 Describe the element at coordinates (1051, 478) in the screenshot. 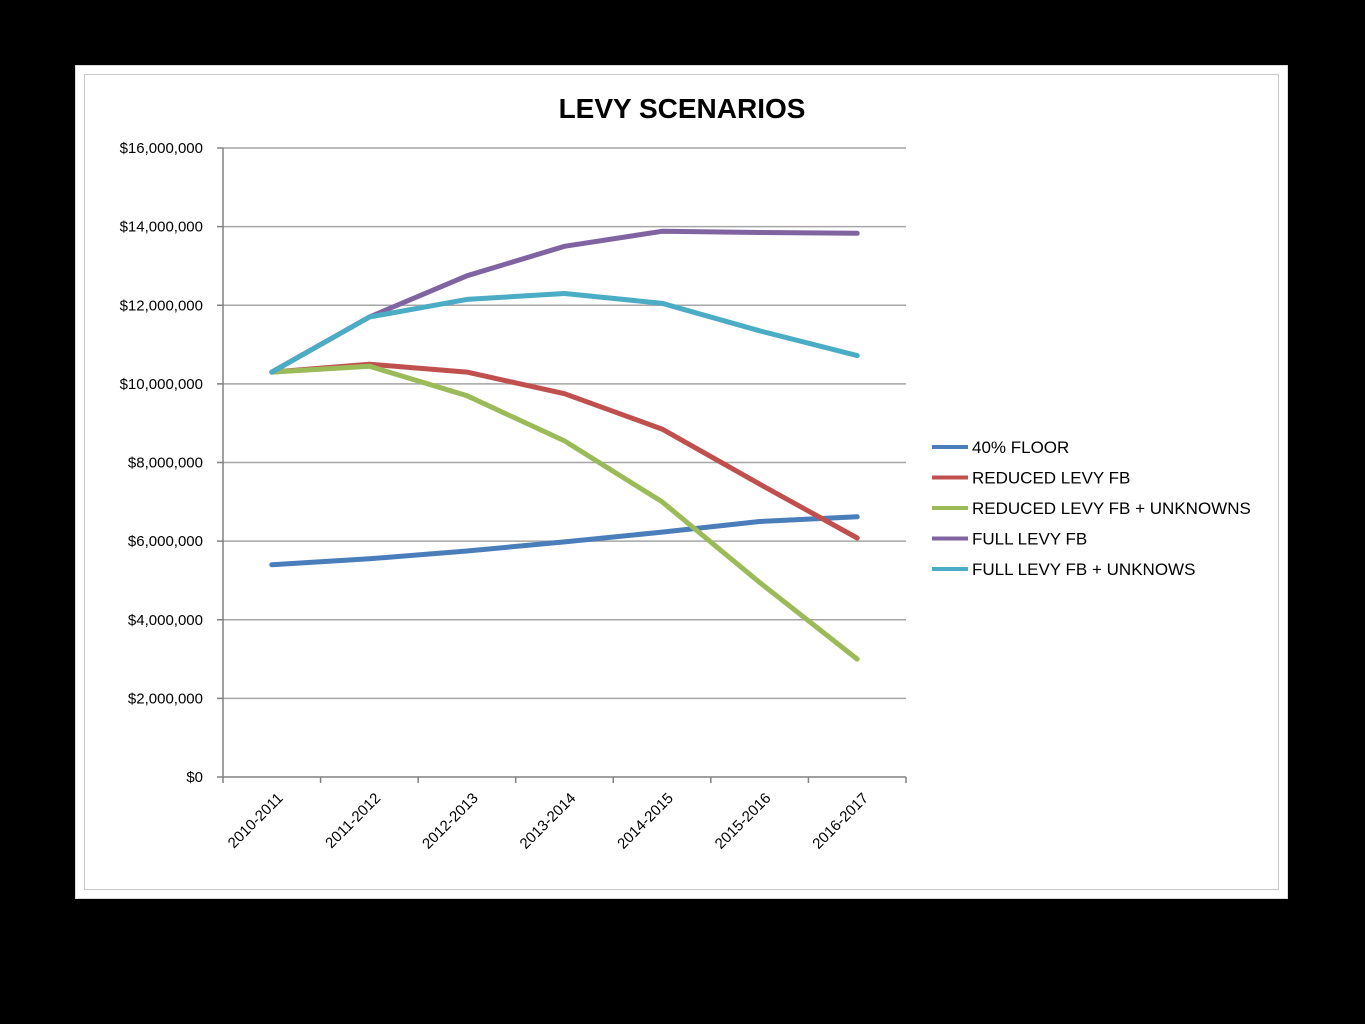

I see `legend-label: REDUCED LEVY FB` at that location.